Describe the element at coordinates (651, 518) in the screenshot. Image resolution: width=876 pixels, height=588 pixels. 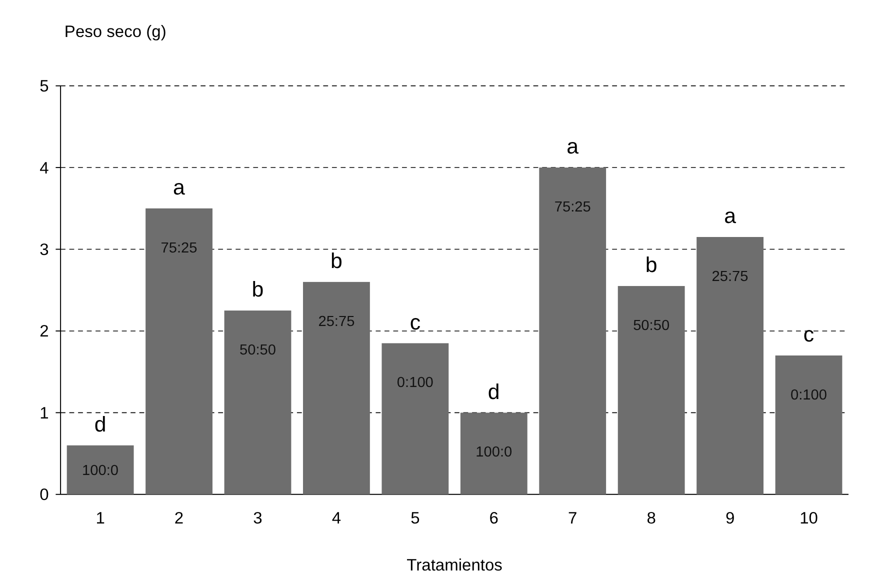
I see `x-tick-label: 8` at that location.